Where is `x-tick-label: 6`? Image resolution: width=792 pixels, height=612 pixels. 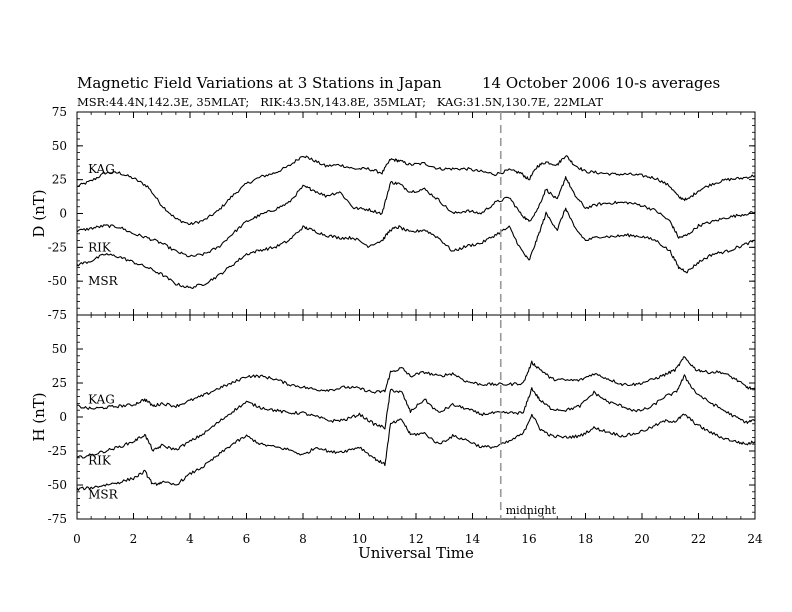
x-tick-label: 6 is located at coordinates (247, 539).